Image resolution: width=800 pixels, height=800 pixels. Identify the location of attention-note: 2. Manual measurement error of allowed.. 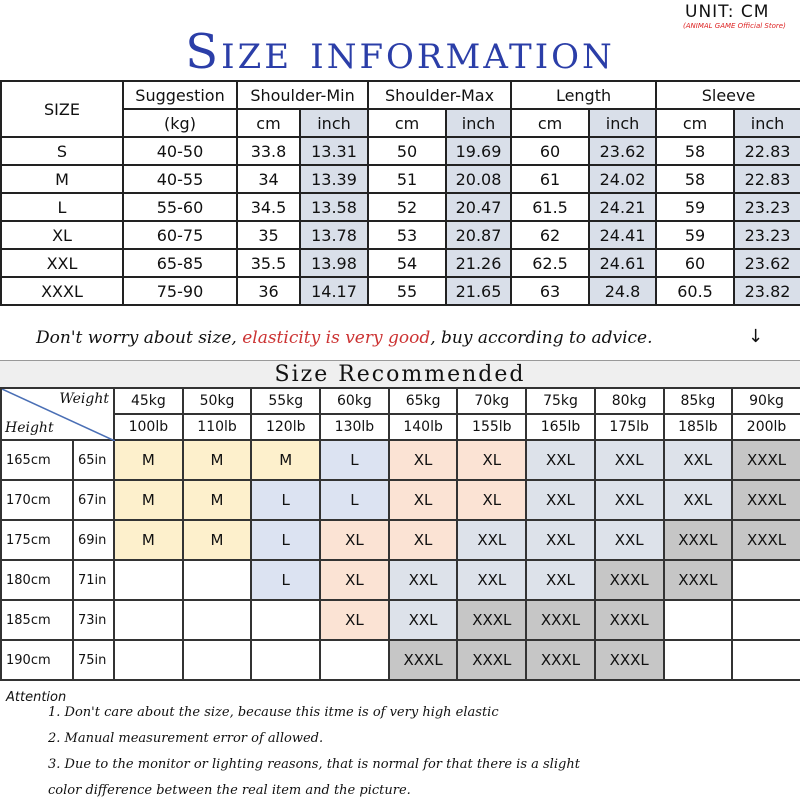
(186, 738).